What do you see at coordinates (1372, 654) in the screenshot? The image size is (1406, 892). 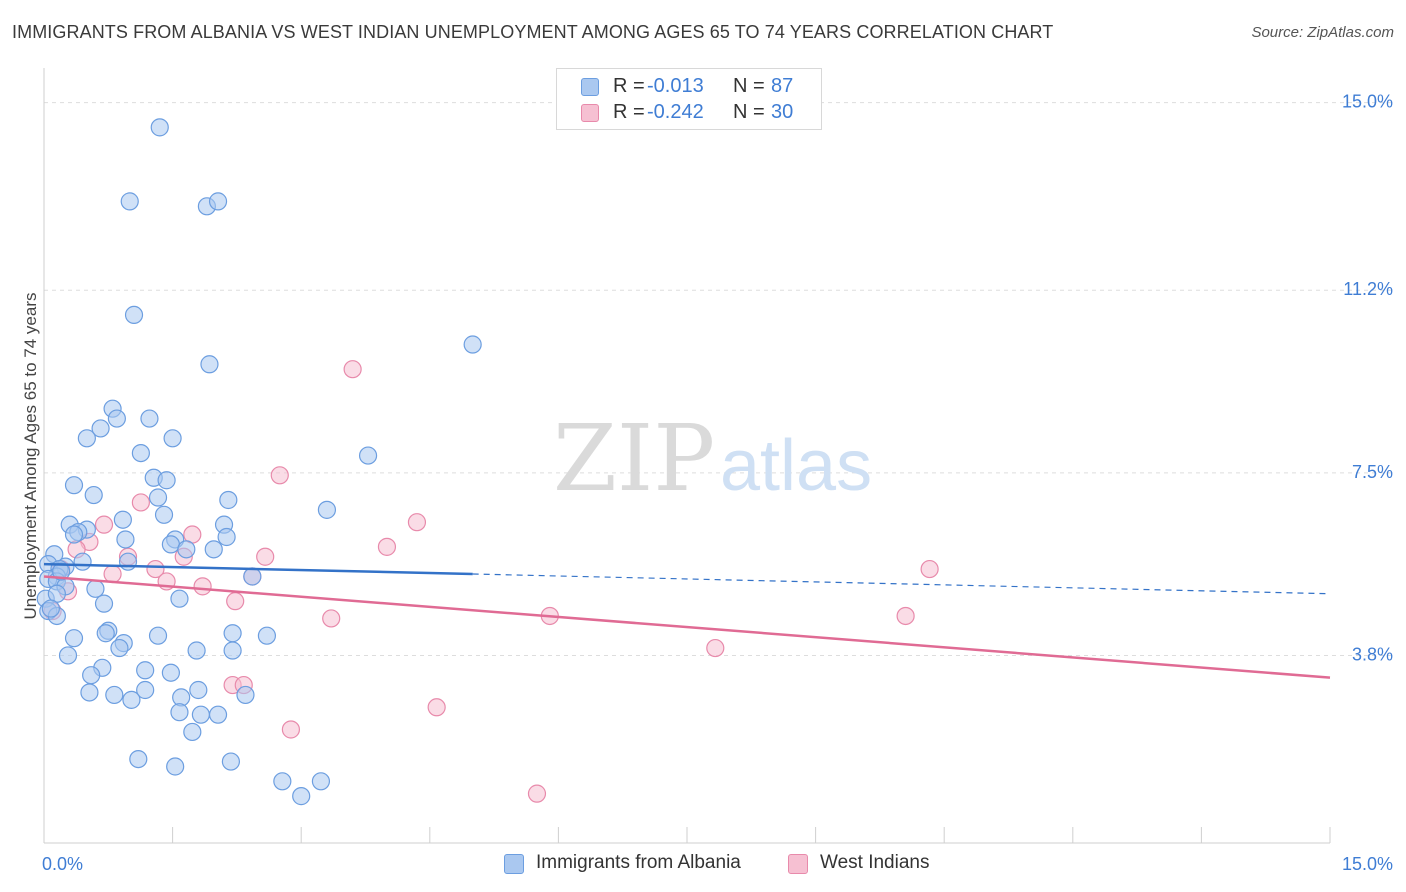 I see `y-tick-label: 3.8%` at bounding box center [1372, 654].